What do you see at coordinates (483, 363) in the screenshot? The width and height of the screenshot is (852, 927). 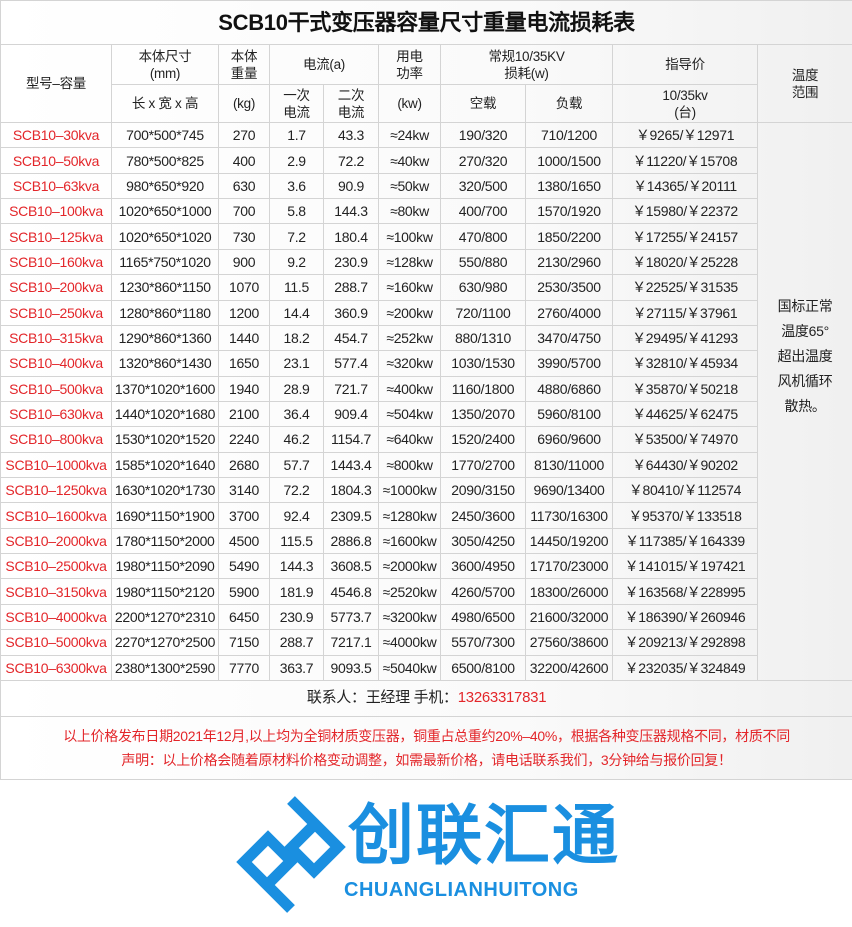 I see `cell-noload-loss: 1030/1530` at bounding box center [483, 363].